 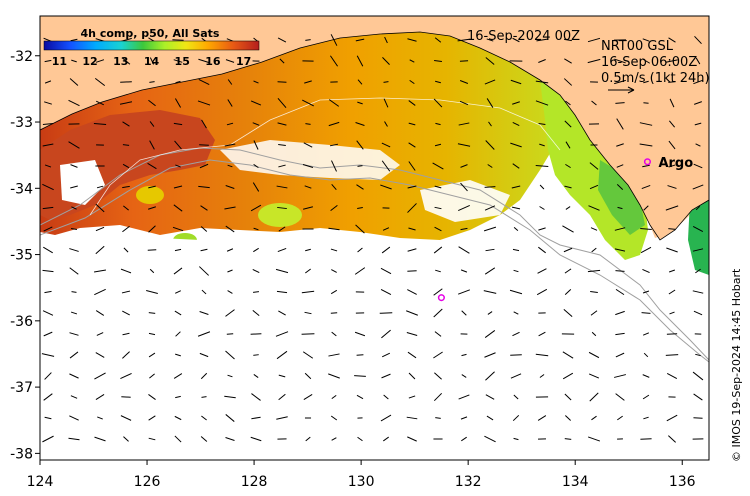 I want to click on y-tick-label: -36, so click(x=21, y=322).